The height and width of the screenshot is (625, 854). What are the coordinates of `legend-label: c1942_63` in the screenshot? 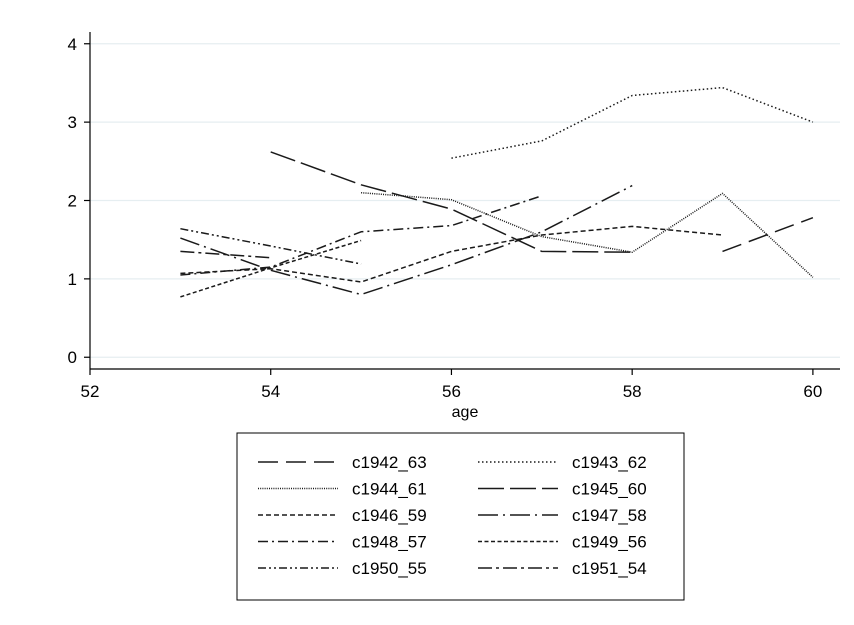 It's located at (389, 462).